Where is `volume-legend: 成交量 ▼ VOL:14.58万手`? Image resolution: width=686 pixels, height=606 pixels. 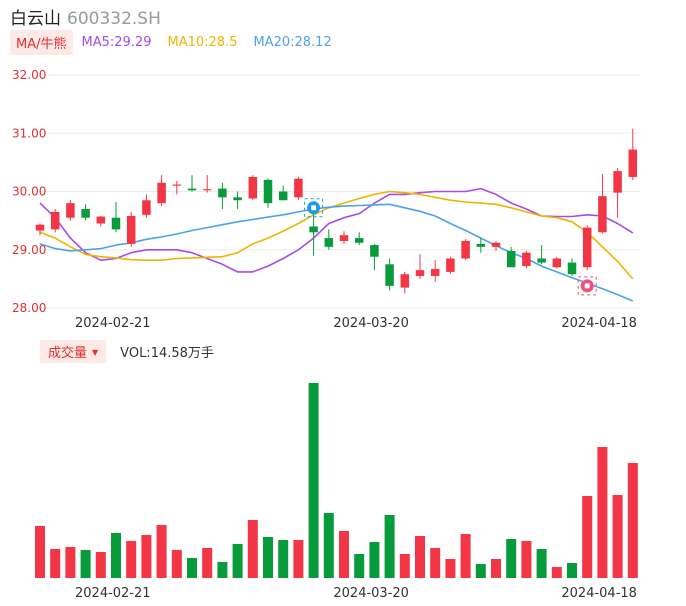
volume-legend: 成交量 ▼ VOL:14.58万手 is located at coordinates (127, 351).